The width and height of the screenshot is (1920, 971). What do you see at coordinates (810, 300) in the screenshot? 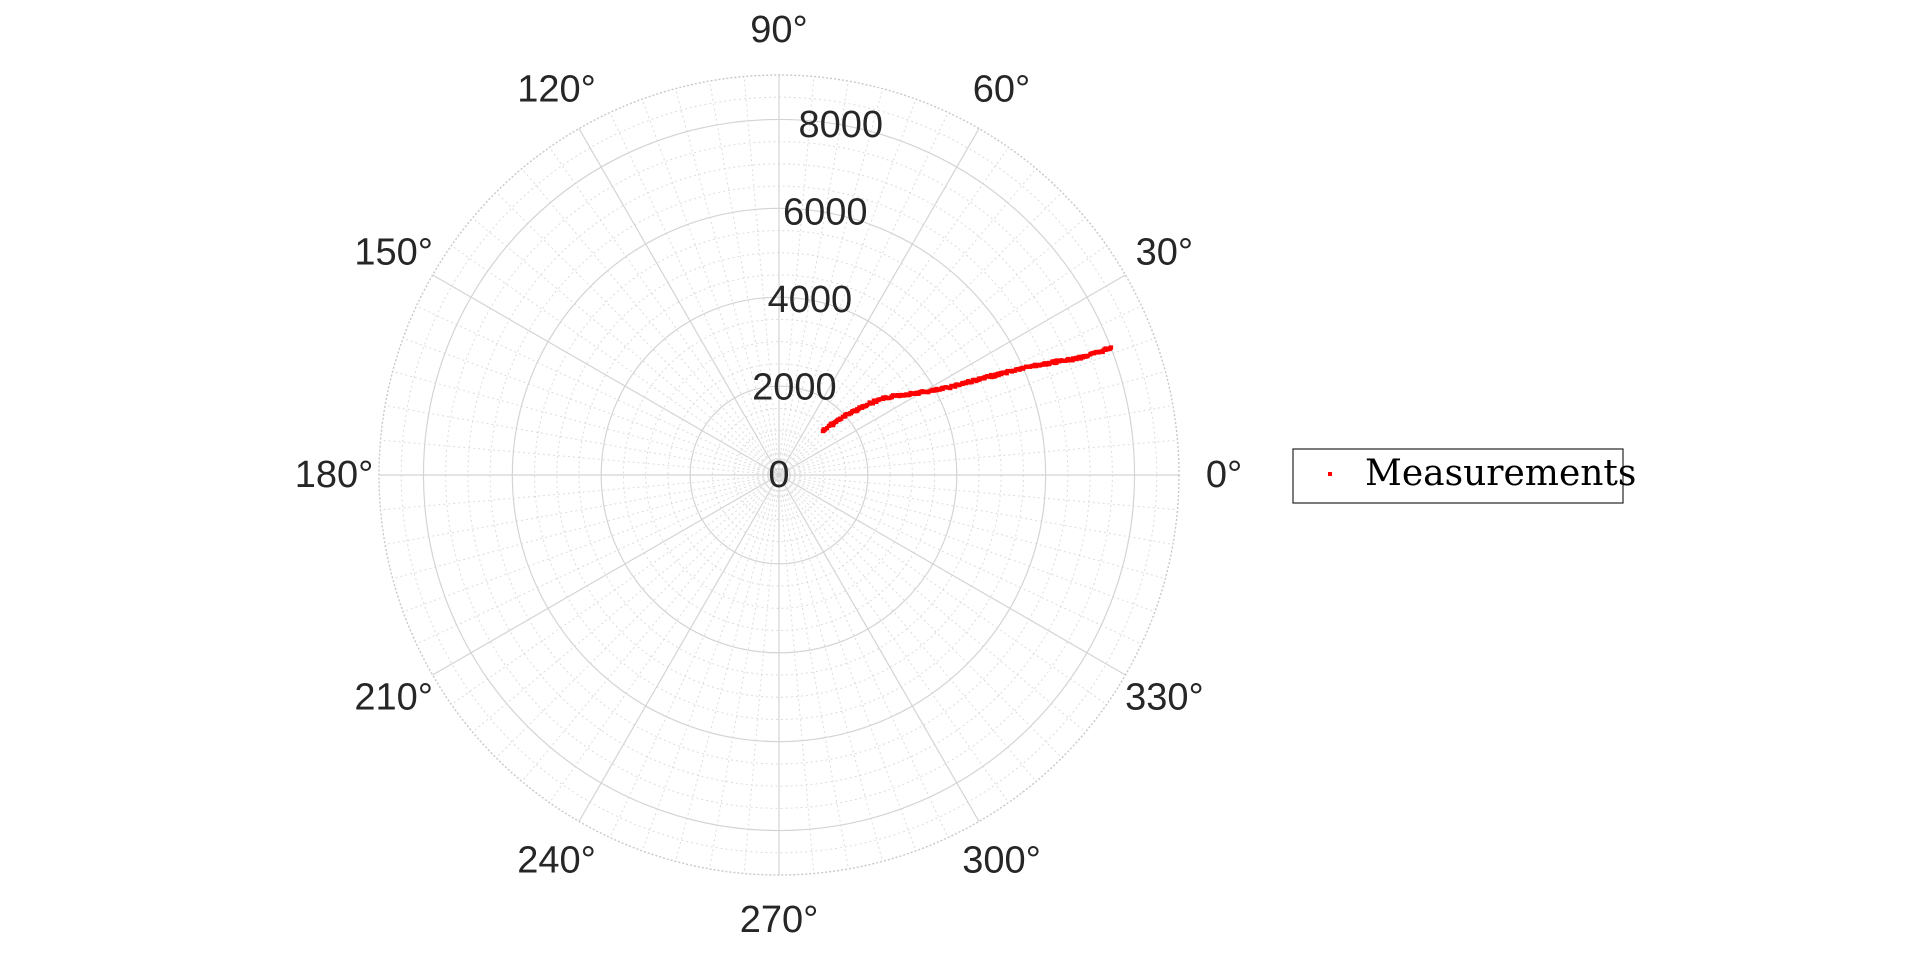
I see `r-tick-label: 4000` at bounding box center [810, 300].